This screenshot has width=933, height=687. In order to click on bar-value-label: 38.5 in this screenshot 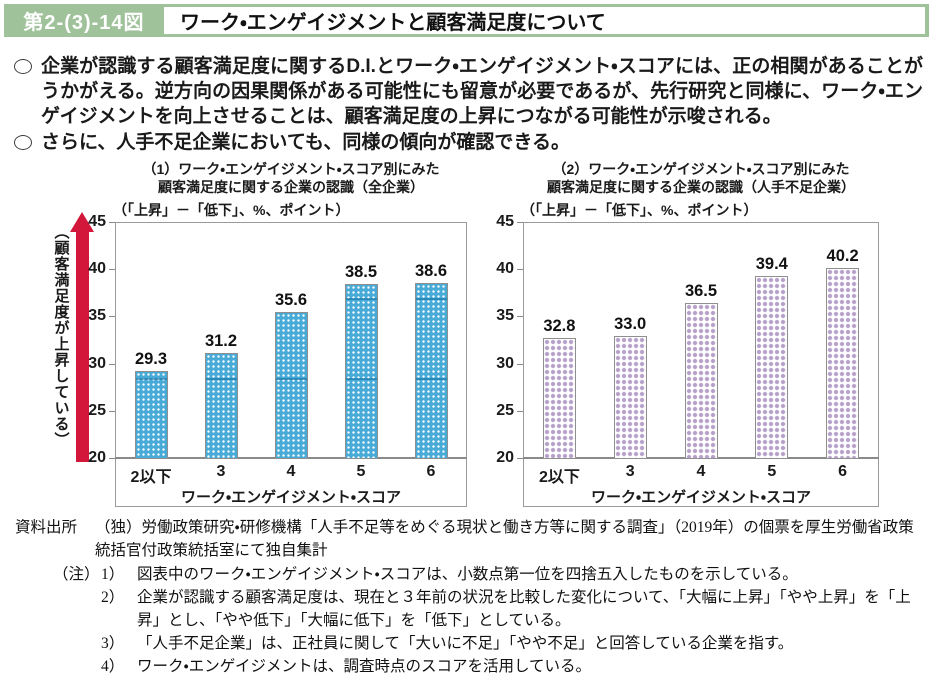, I will do `click(361, 272)`.